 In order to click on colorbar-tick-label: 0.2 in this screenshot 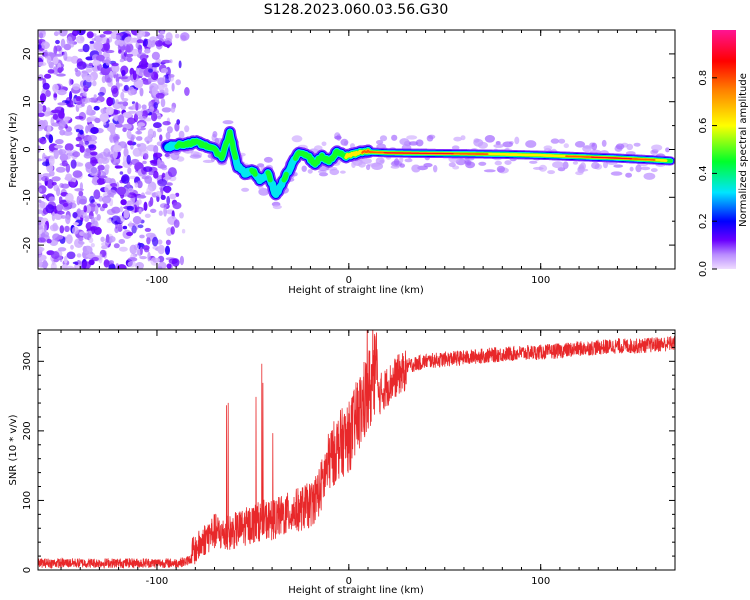, I will do `click(703, 221)`.